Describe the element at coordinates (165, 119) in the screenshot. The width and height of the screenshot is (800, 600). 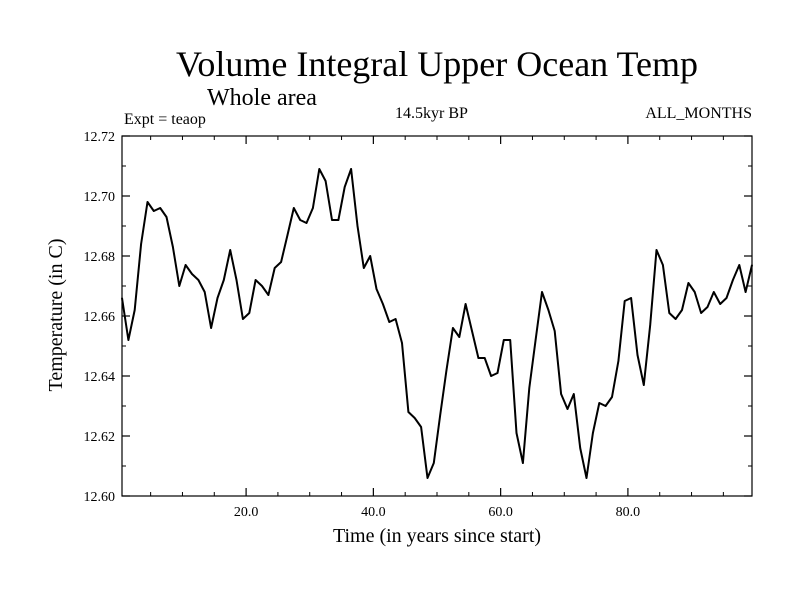
I see `experiment-note: Expt = teaop` at that location.